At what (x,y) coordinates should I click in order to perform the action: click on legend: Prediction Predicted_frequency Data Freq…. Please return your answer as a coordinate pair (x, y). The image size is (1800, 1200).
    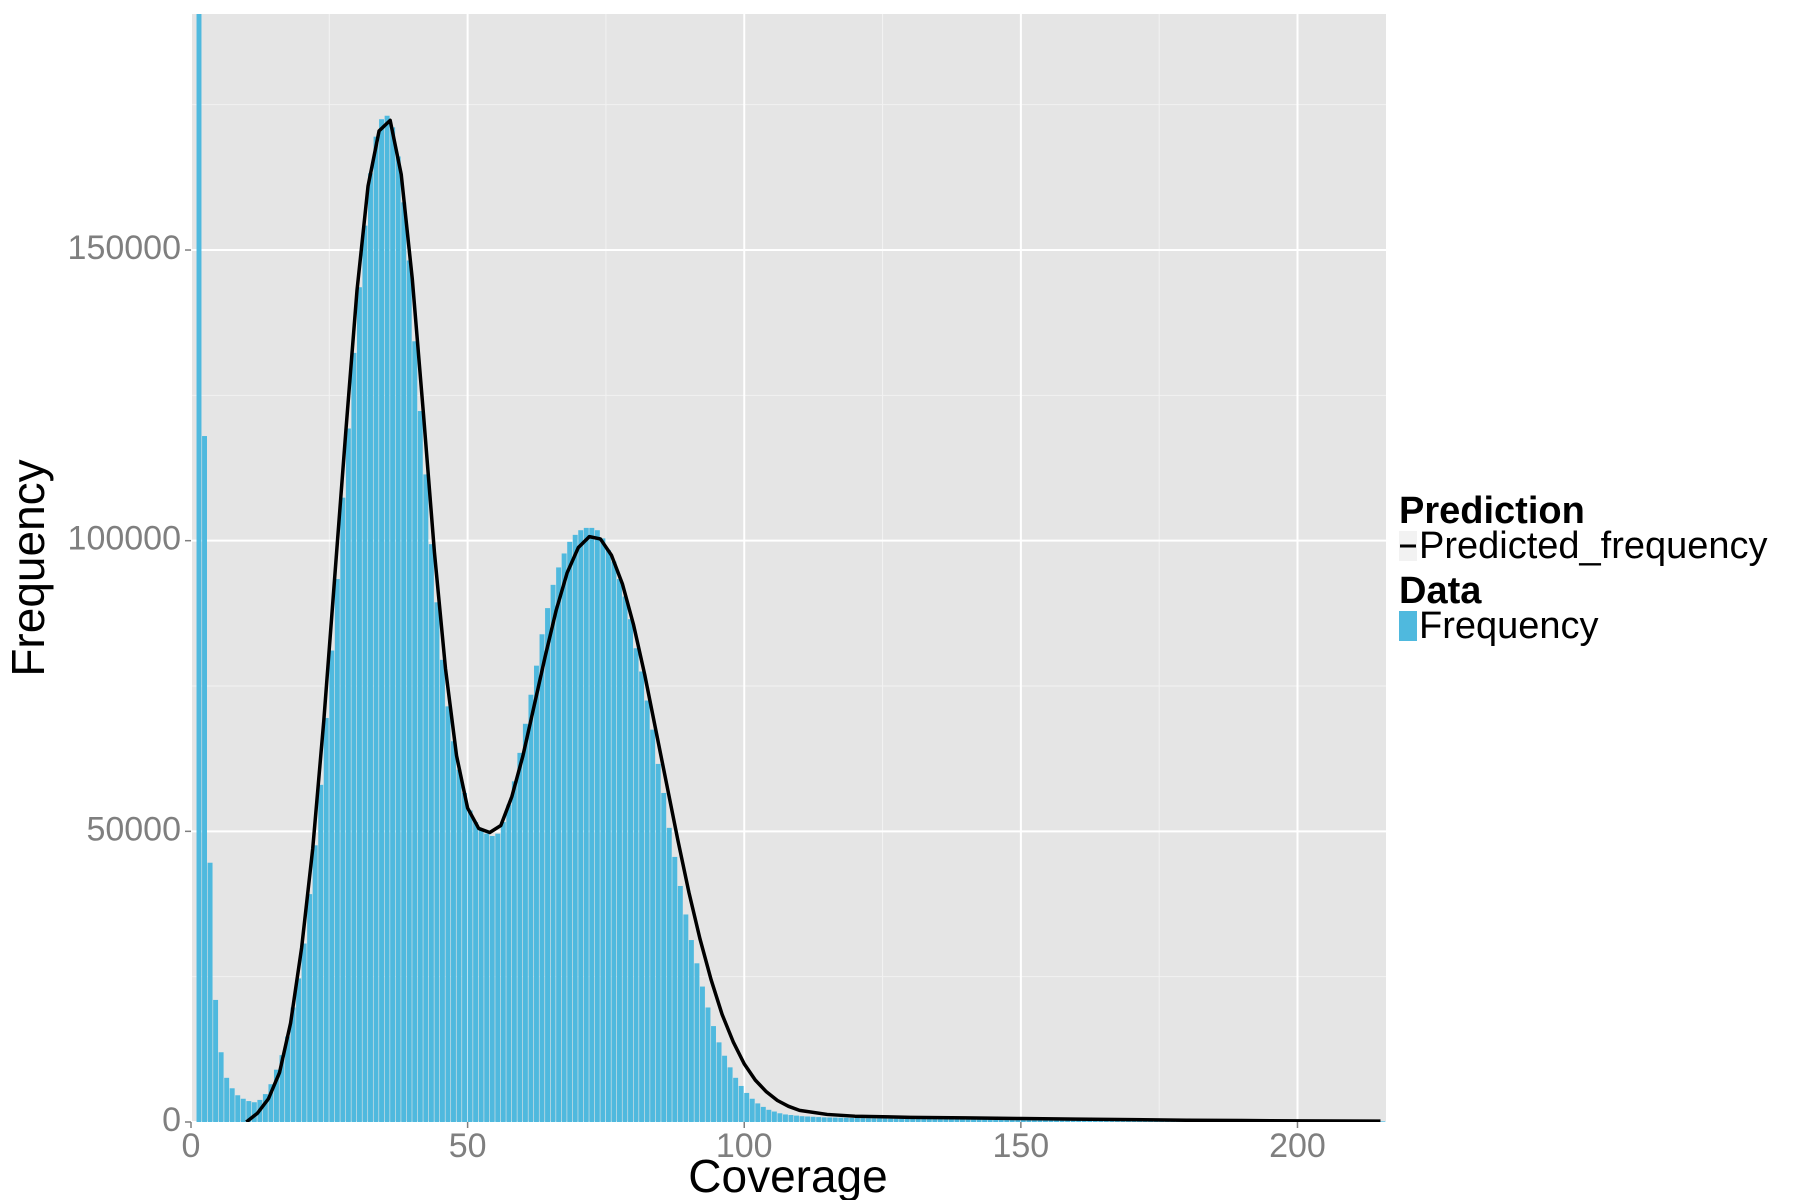
    Looking at the image, I should click on (1583, 568).